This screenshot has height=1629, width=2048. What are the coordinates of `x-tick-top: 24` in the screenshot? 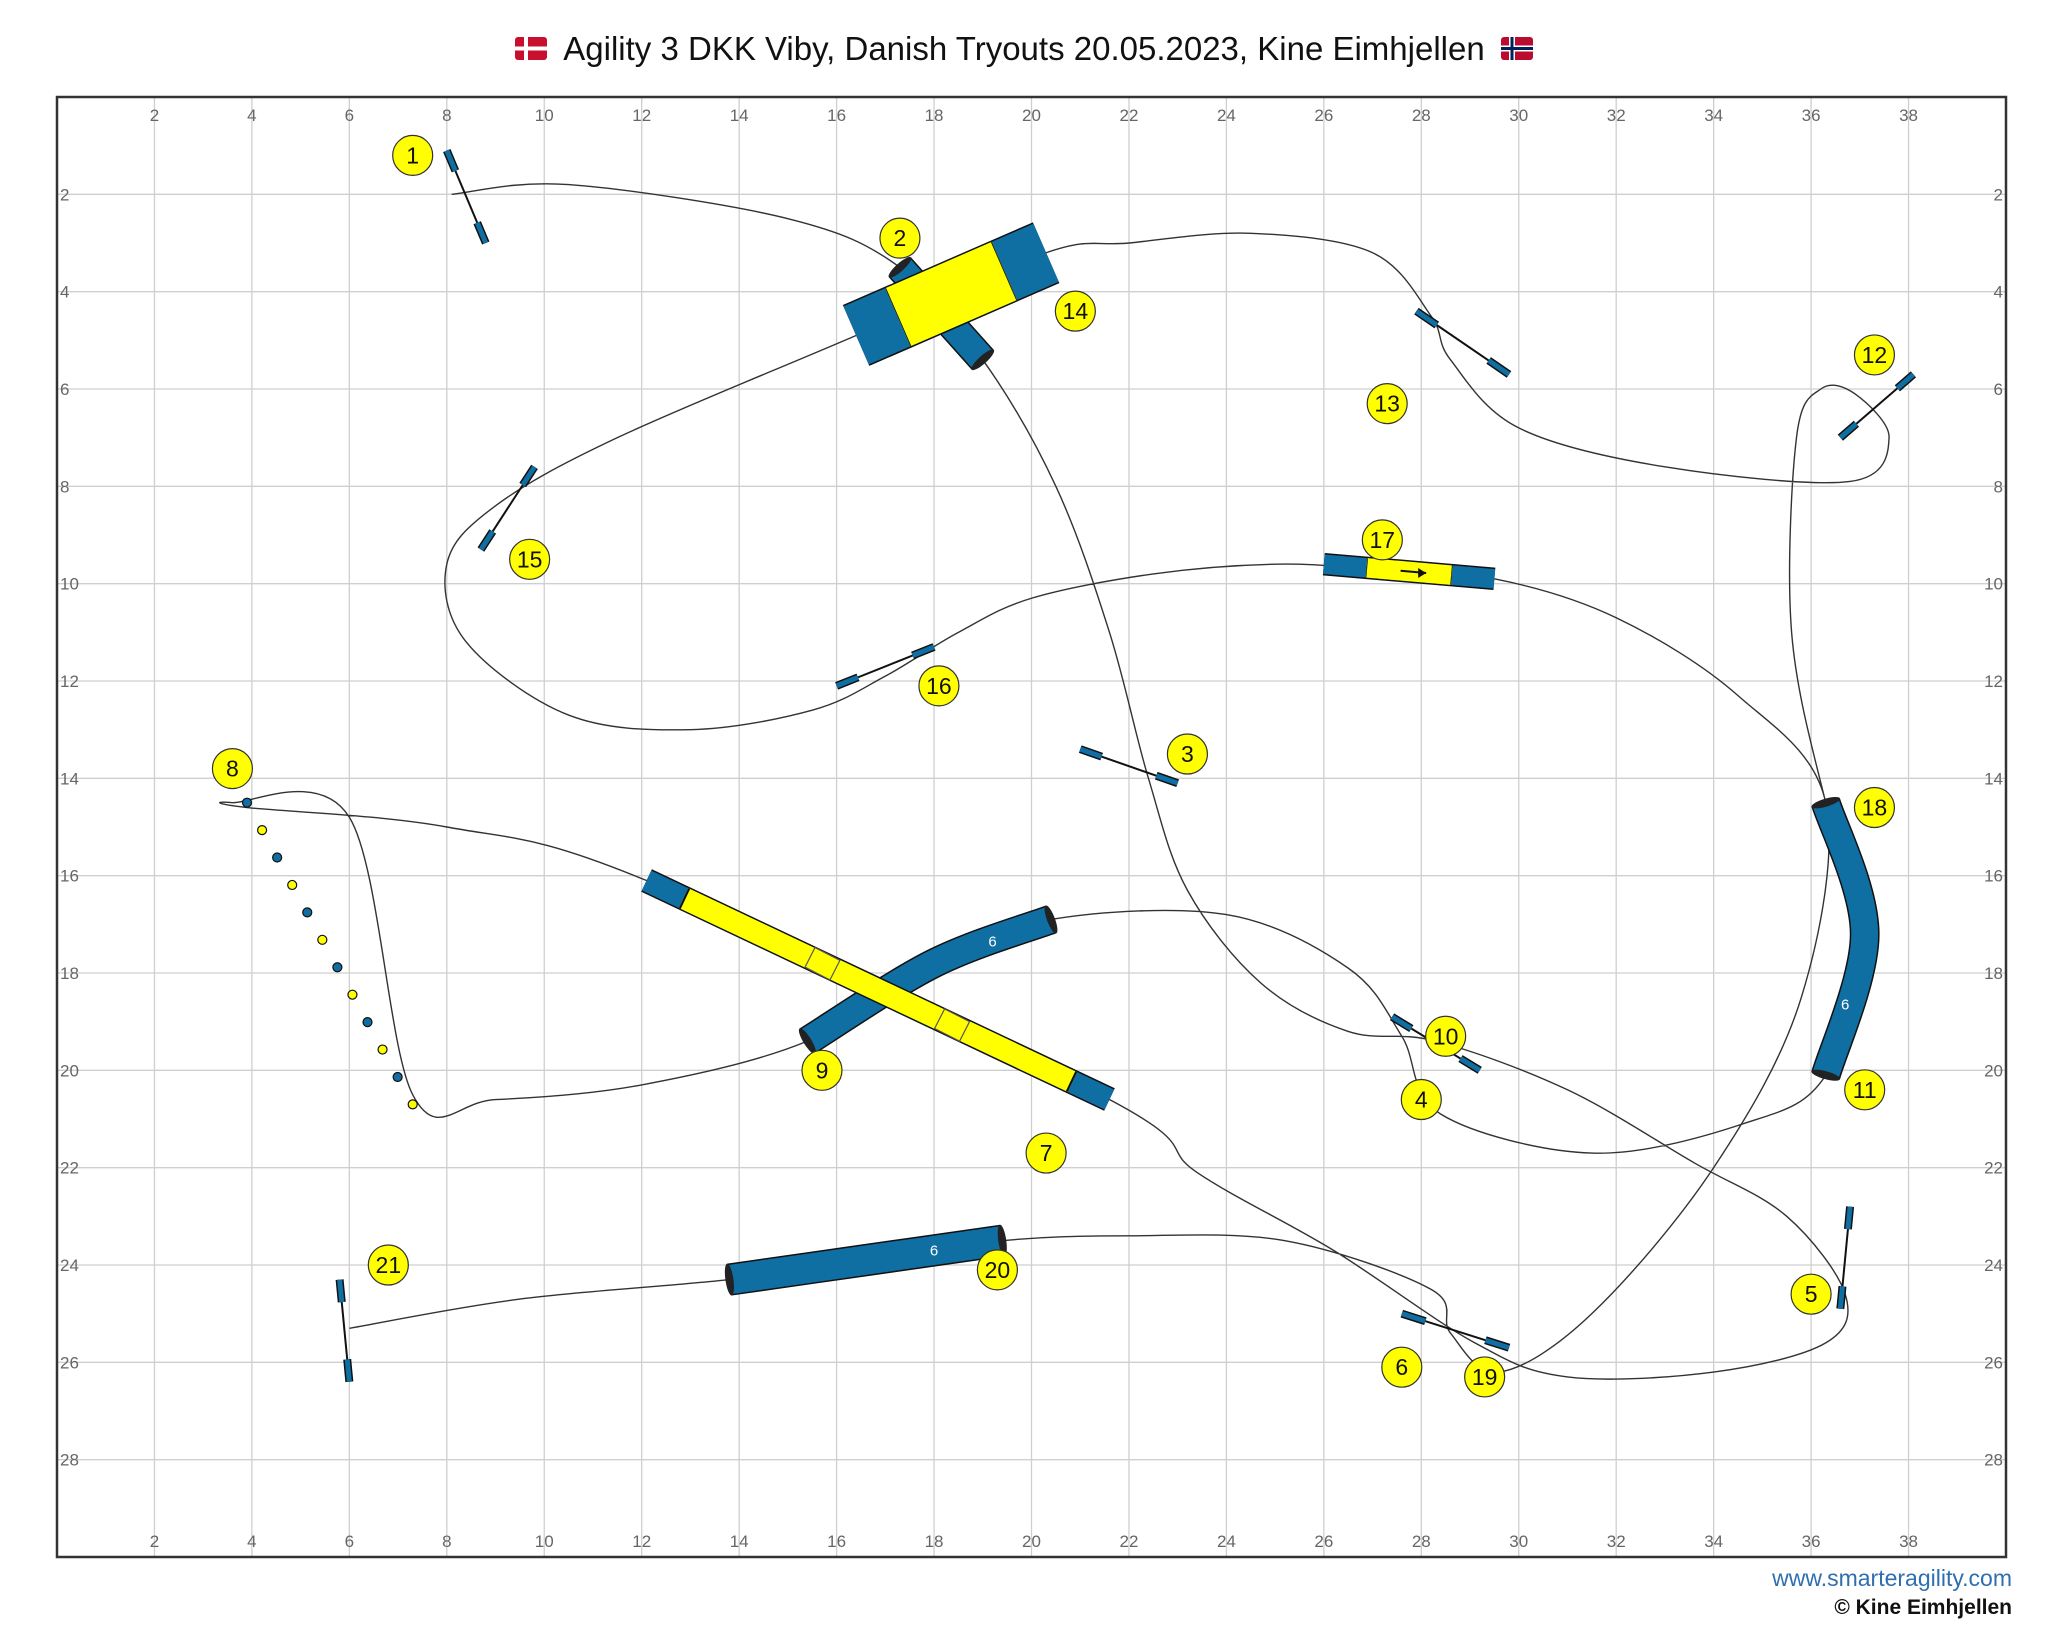 It's located at (1226, 115).